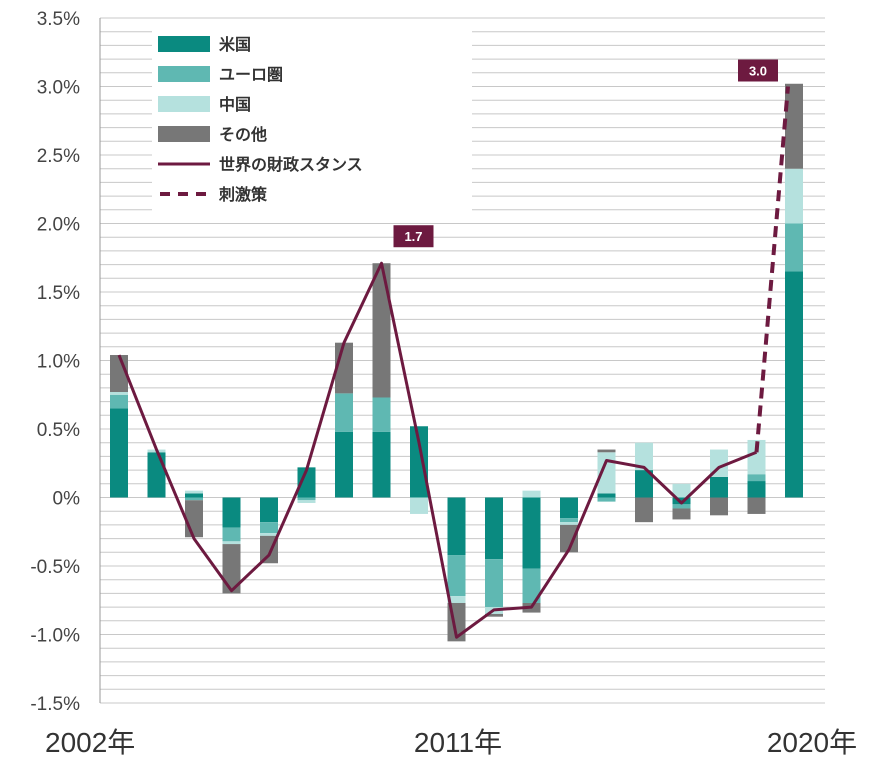 Image resolution: width=873 pixels, height=760 pixels. I want to click on callout-label: 3.0, so click(758, 71).